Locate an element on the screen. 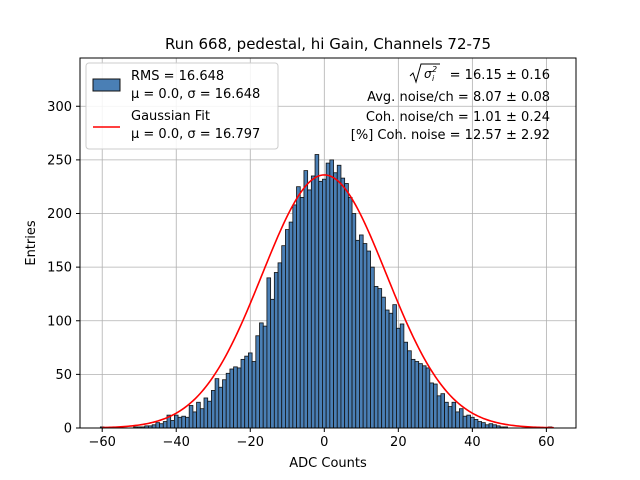 Image resolution: width=640 pixels, height=480 pixels. x-tick-label: 0 is located at coordinates (324, 442).